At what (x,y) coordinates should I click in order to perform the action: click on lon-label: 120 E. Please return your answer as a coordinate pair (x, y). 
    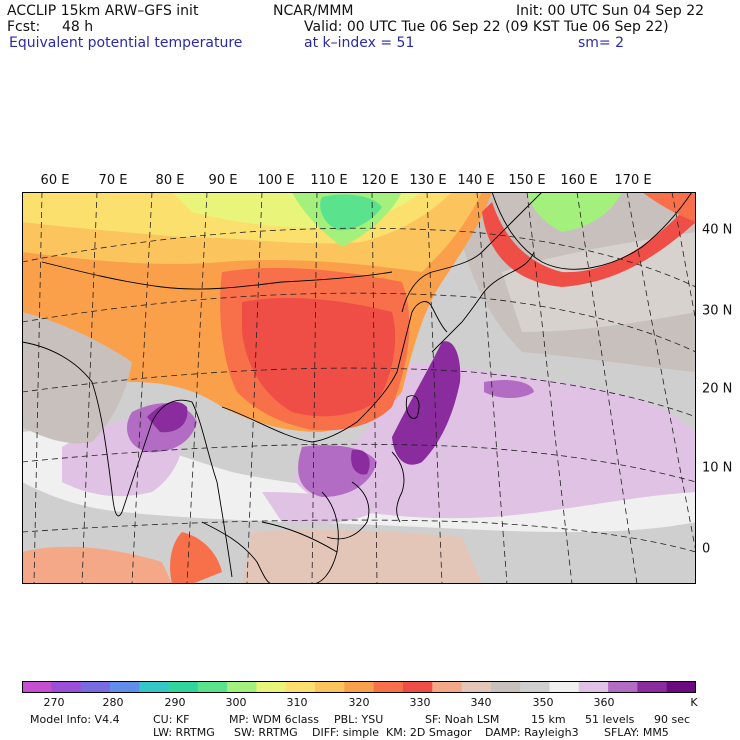
    Looking at the image, I should click on (380, 180).